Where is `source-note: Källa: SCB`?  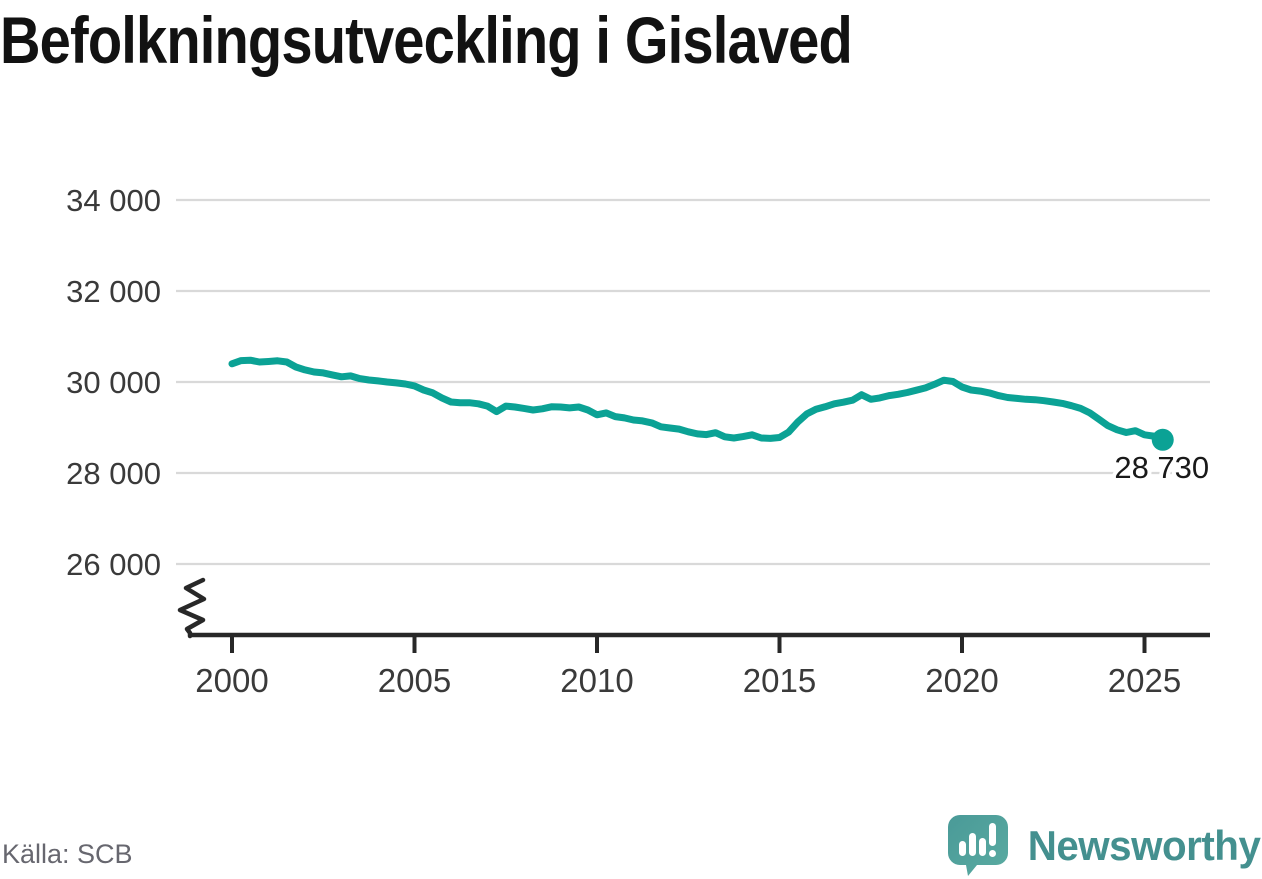
source-note: Källa: SCB is located at coordinates (67, 854).